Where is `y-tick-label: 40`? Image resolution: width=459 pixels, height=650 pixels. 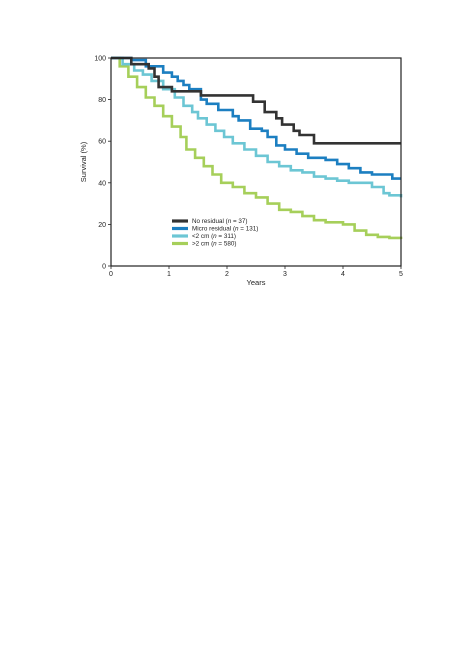
y-tick-label: 40 is located at coordinates (102, 183).